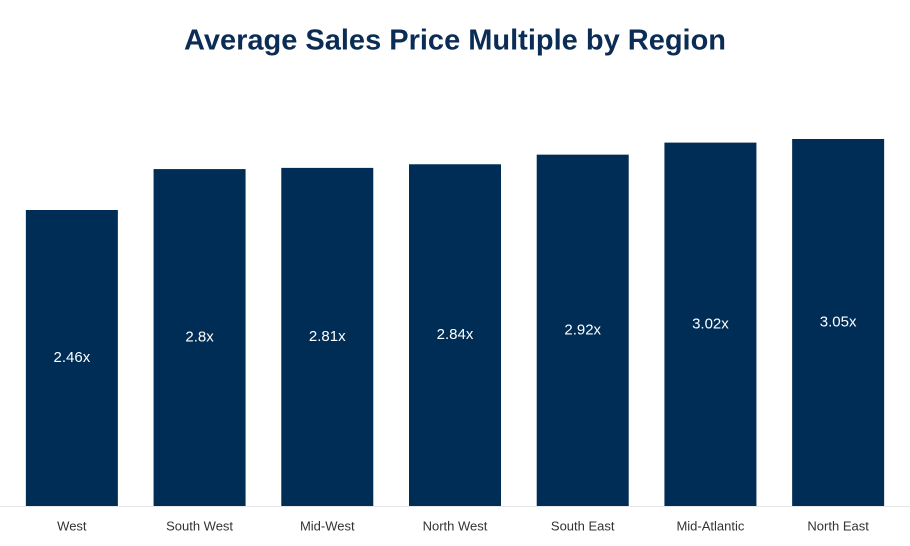 This screenshot has height=546, width=910. I want to click on value-label: 2.92x, so click(582, 329).